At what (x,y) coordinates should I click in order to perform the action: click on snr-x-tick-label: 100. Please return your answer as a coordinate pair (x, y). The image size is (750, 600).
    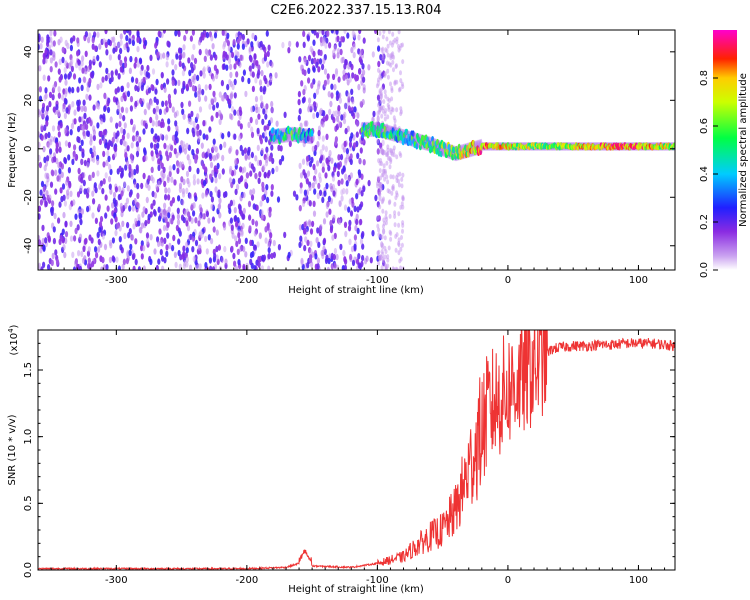
    Looking at the image, I should click on (638, 580).